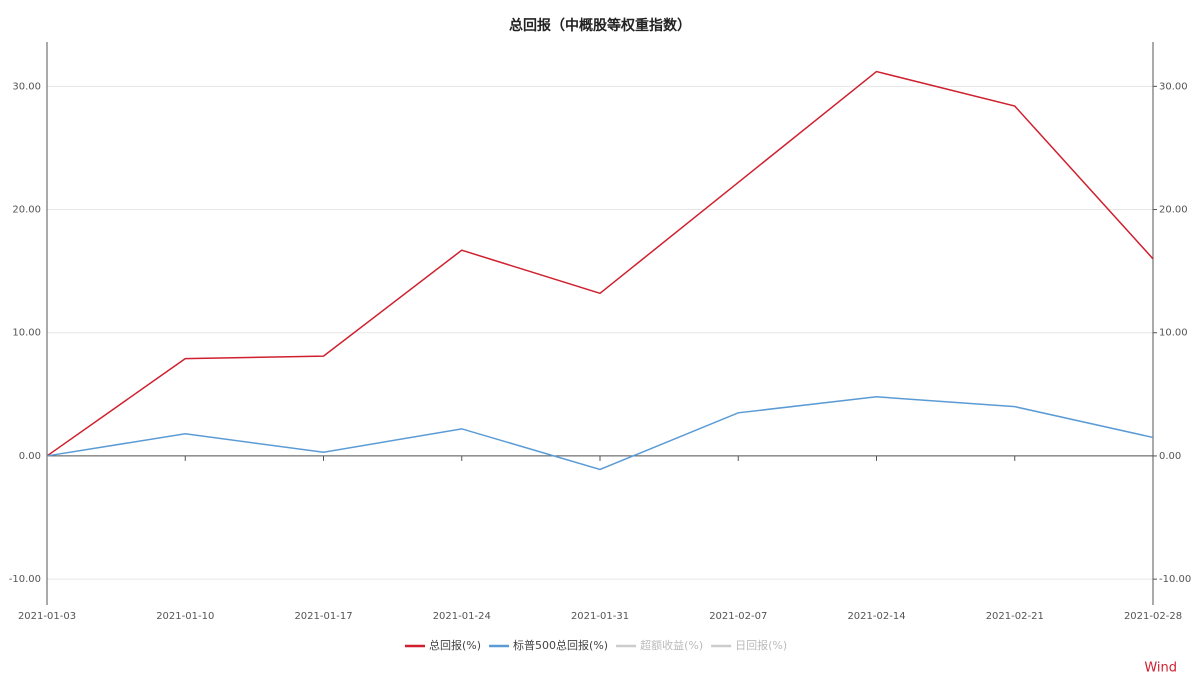  Describe the element at coordinates (600, 616) in the screenshot. I see `x-tick-label: 2021-01-31` at that location.